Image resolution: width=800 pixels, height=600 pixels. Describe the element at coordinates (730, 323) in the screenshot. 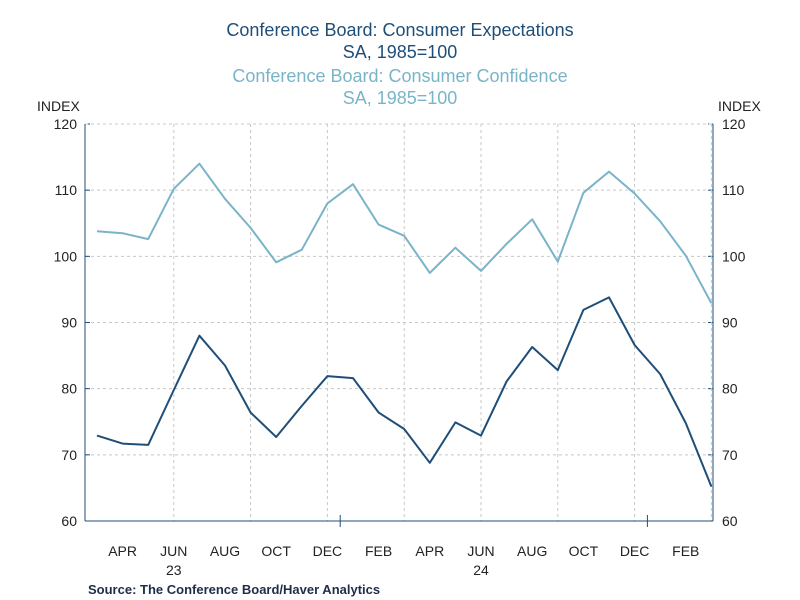

I see `right-y-tick-label: 90` at that location.